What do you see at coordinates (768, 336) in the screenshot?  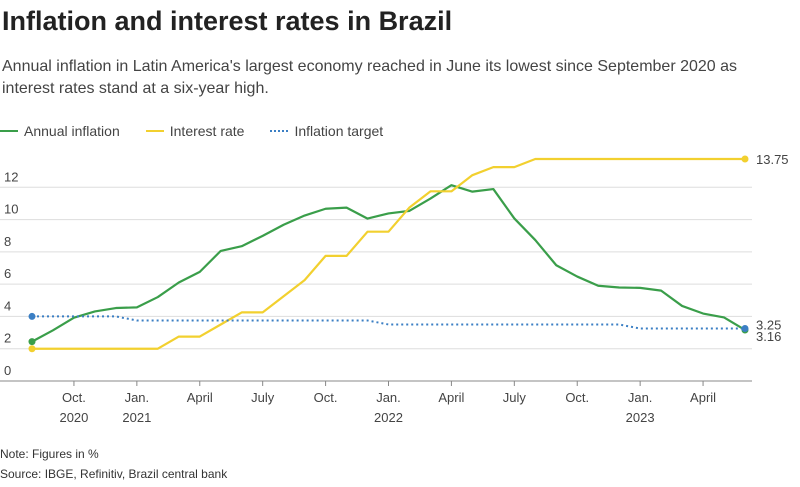 I see `value-label: 3.16` at bounding box center [768, 336].